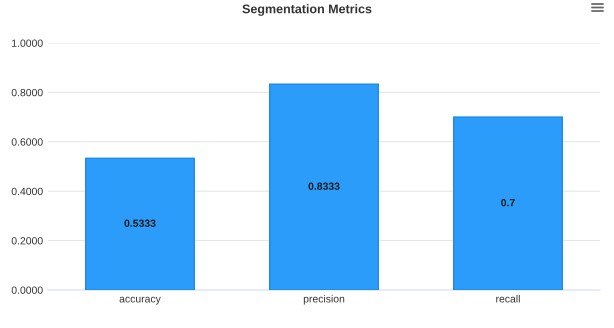  I want to click on data-label: 0.7, so click(508, 202).